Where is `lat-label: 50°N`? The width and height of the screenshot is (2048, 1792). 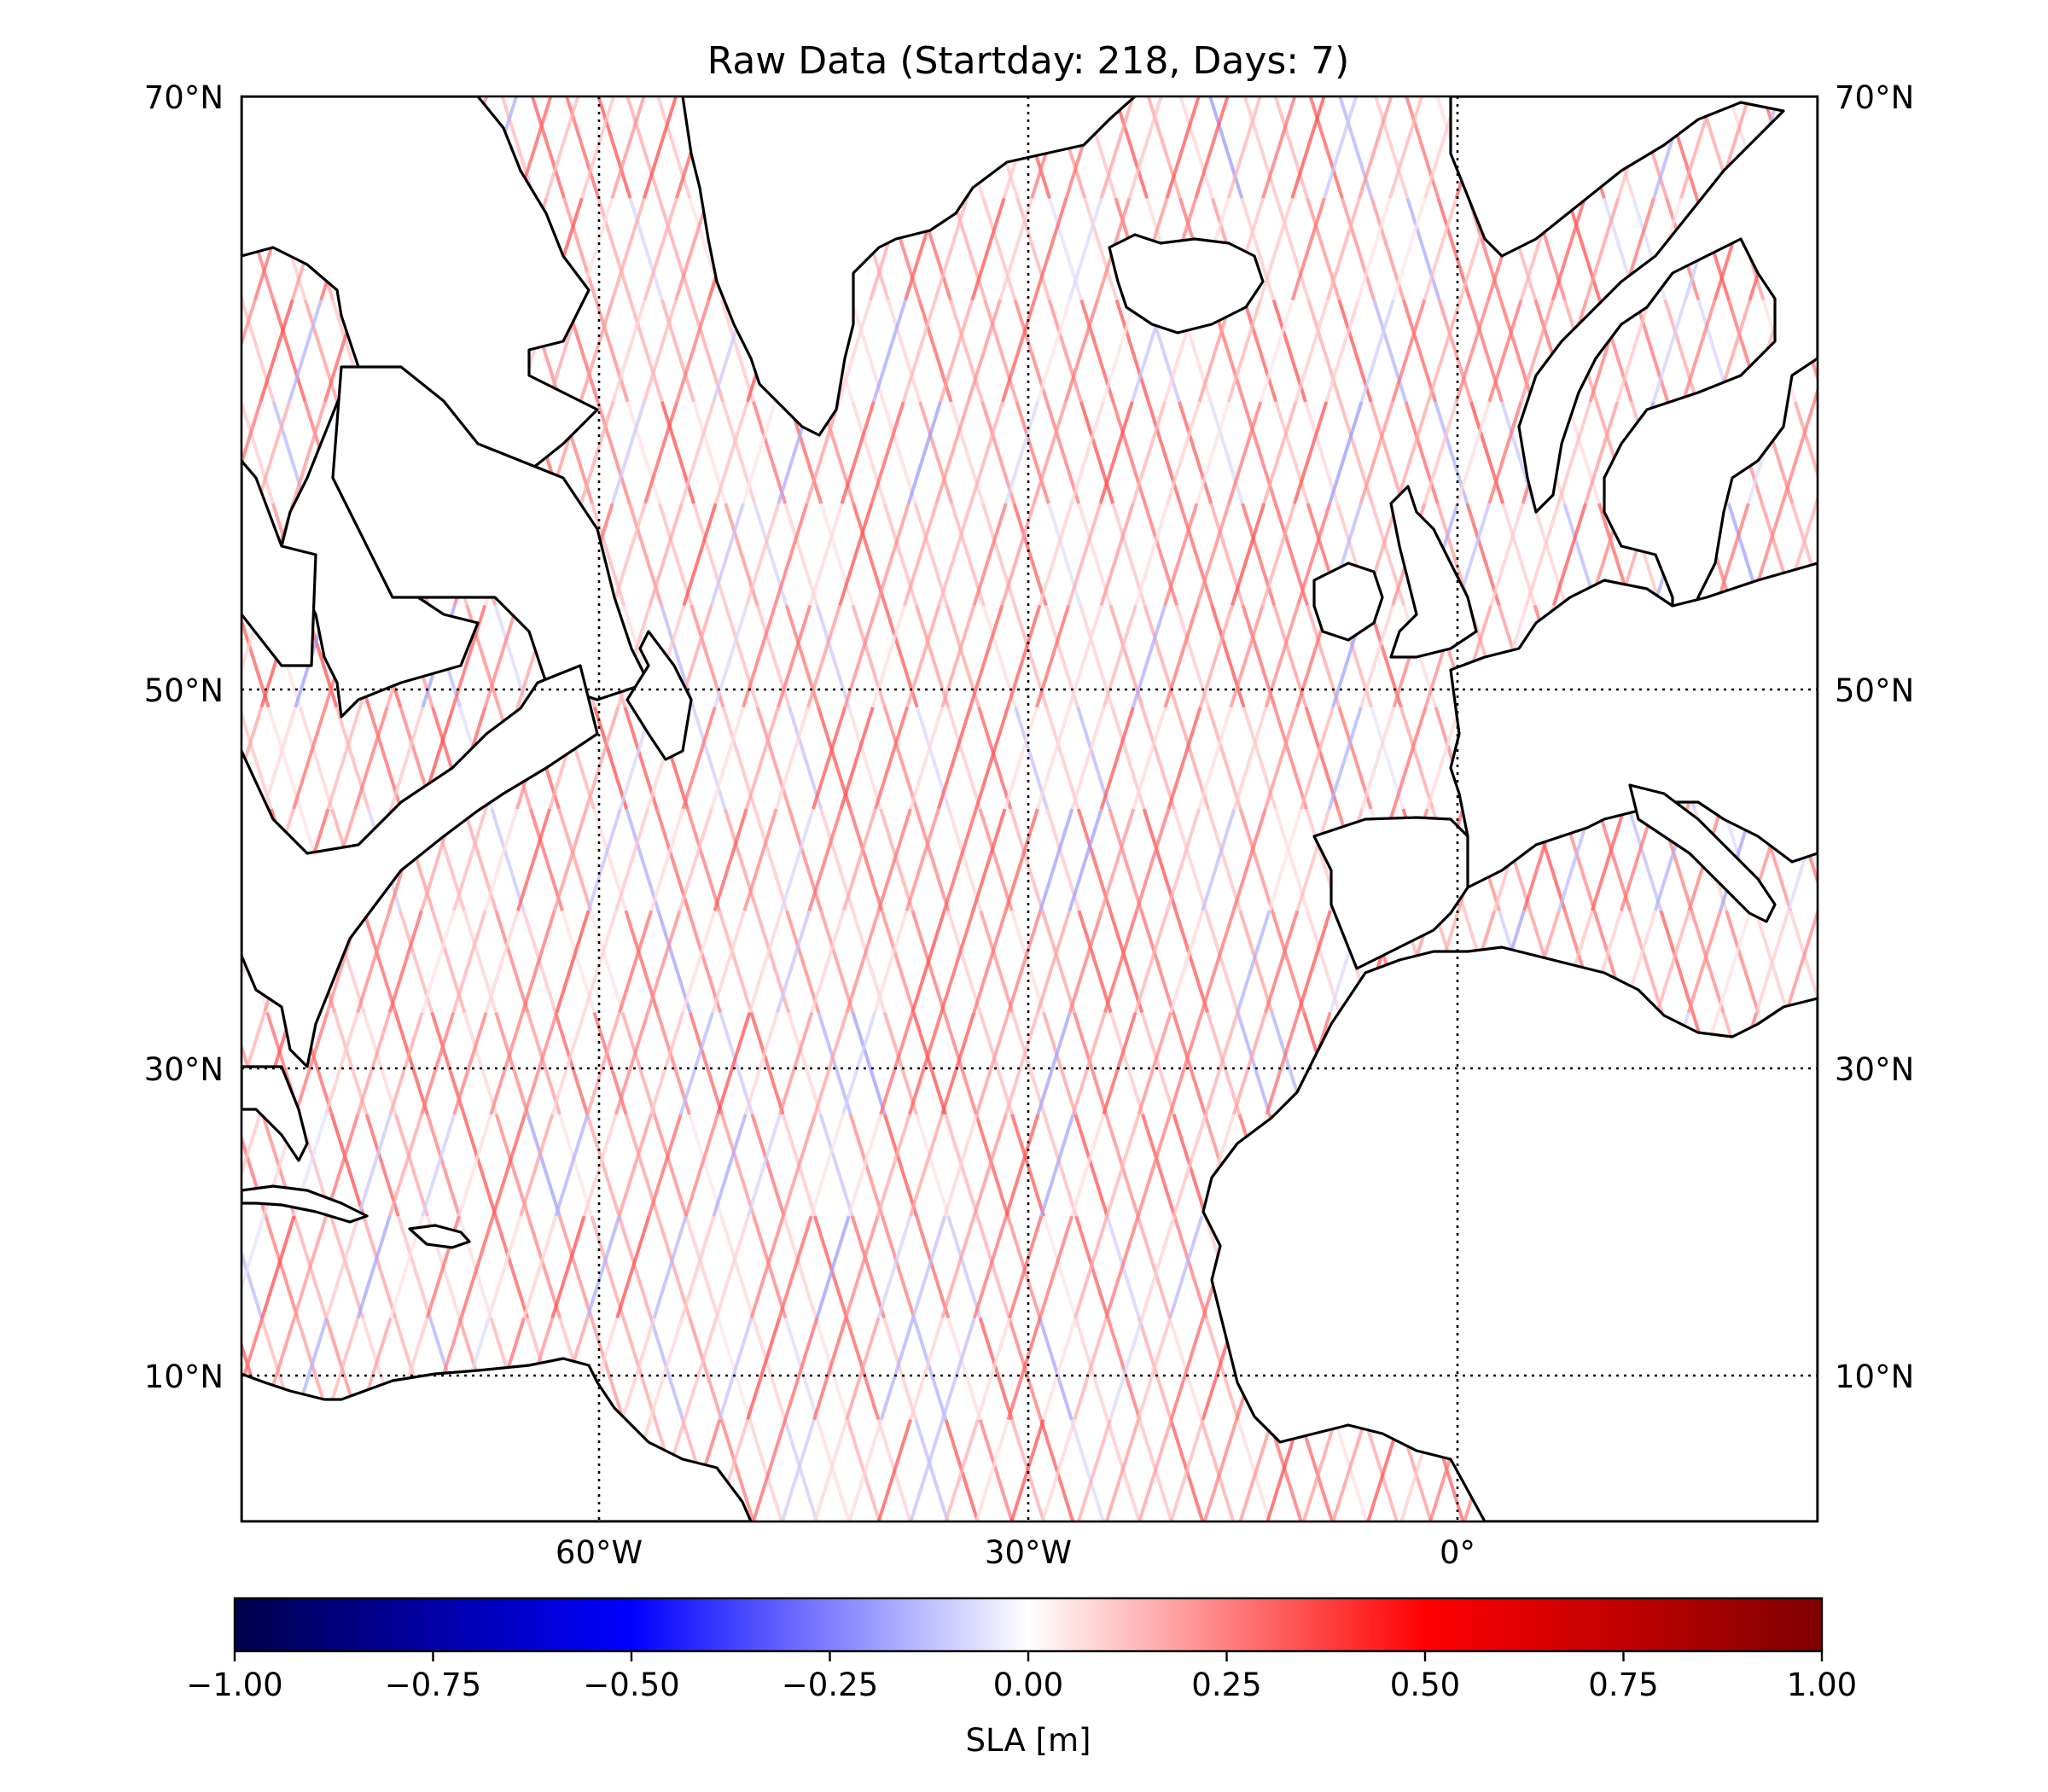
lat-label: 50°N is located at coordinates (1875, 690).